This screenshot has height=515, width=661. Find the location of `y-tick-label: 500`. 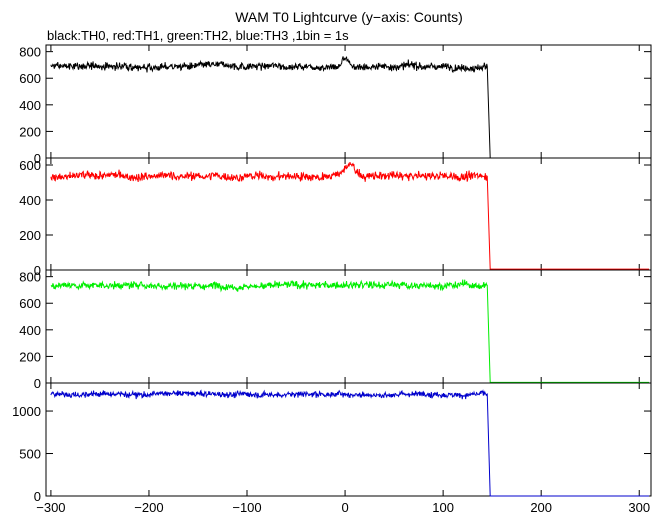

y-tick-label: 500 is located at coordinates (30, 454).